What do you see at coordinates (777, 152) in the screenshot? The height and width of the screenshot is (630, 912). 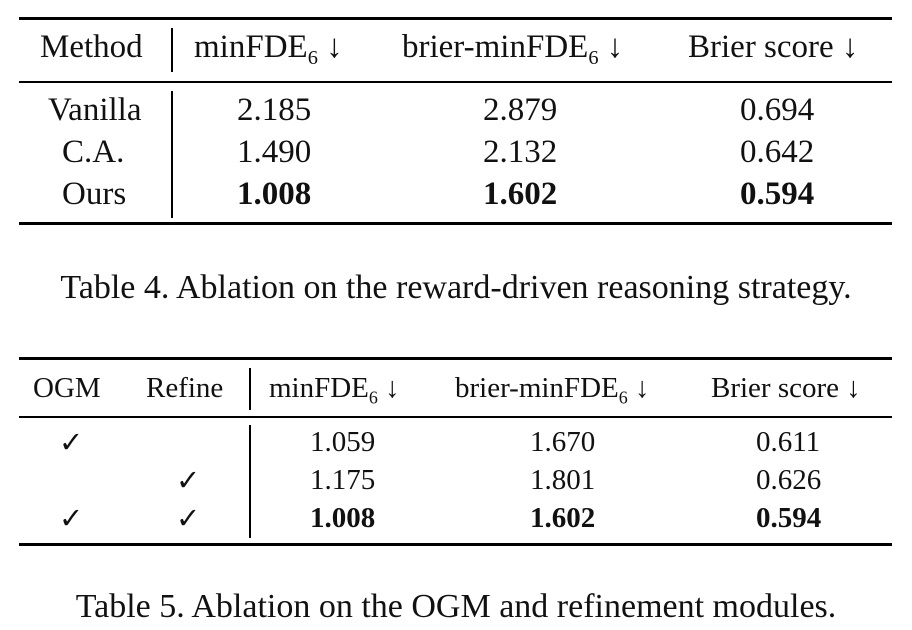 I see `table-cell-brier-score: 0.642` at bounding box center [777, 152].